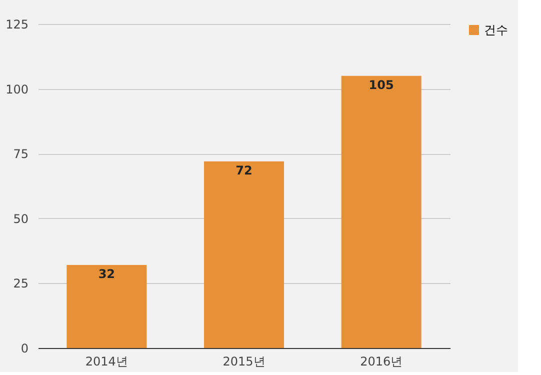 Image resolution: width=541 pixels, height=375 pixels. I want to click on y-tick-label: 100, so click(17, 89).